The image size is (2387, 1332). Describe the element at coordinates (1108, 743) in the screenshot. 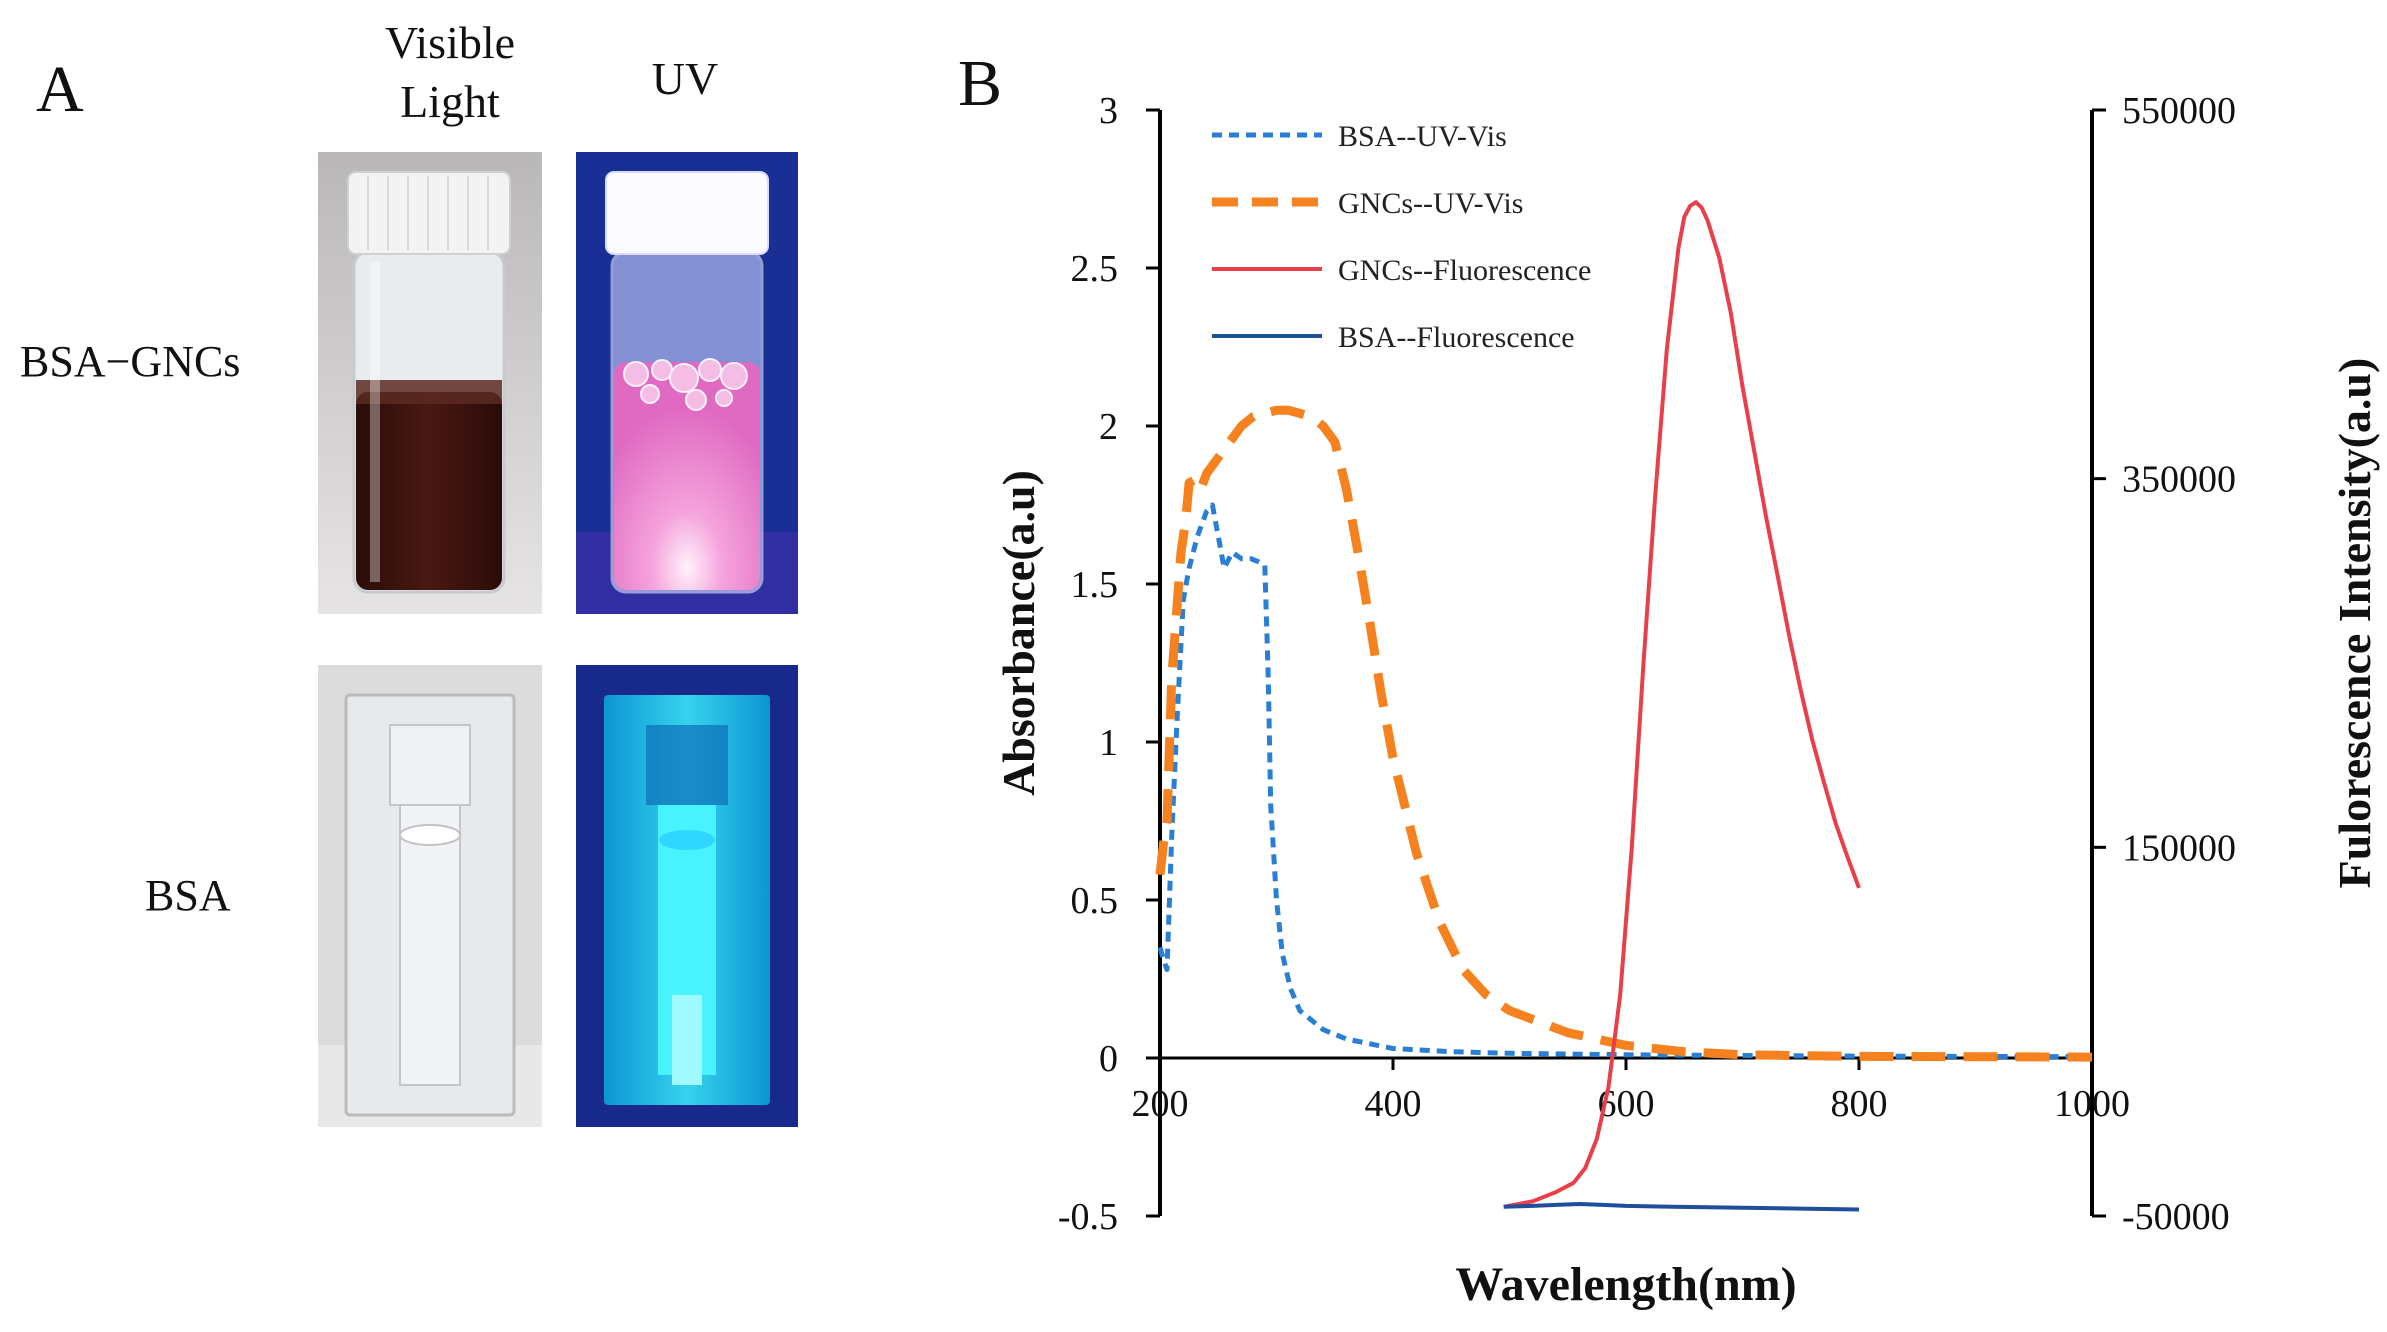

I see `left-y-tick-label: 1` at that location.